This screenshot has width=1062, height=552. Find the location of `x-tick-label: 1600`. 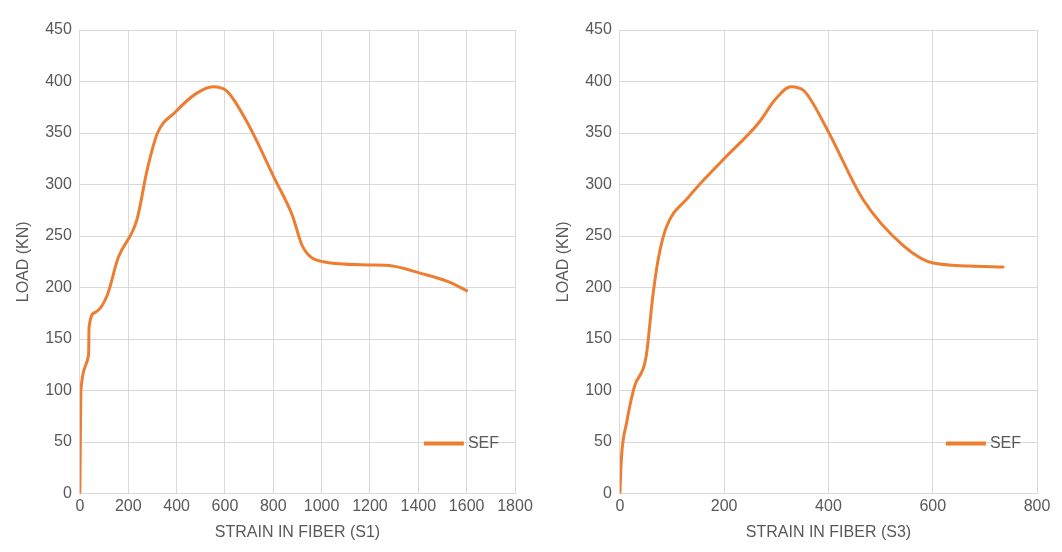

x-tick-label: 1600 is located at coordinates (466, 505).